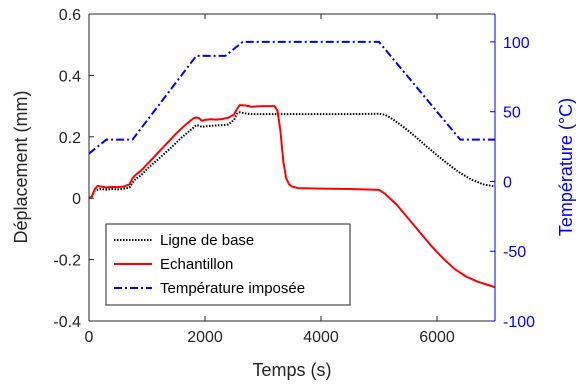 Image resolution: width=579 pixels, height=387 pixels. Describe the element at coordinates (514, 252) in the screenshot. I see `y-right-tick-label: -50` at that location.